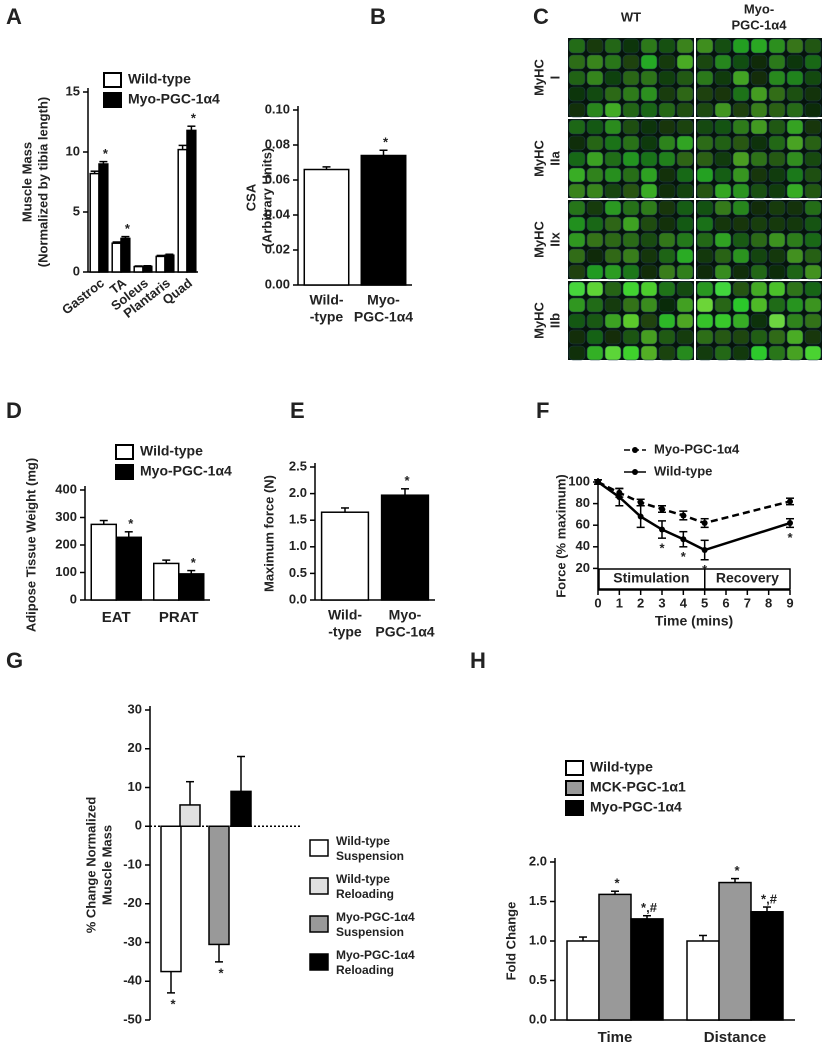  What do you see at coordinates (277, 143) in the screenshot?
I see `y-tick-label: 0.08` at bounding box center [277, 143].